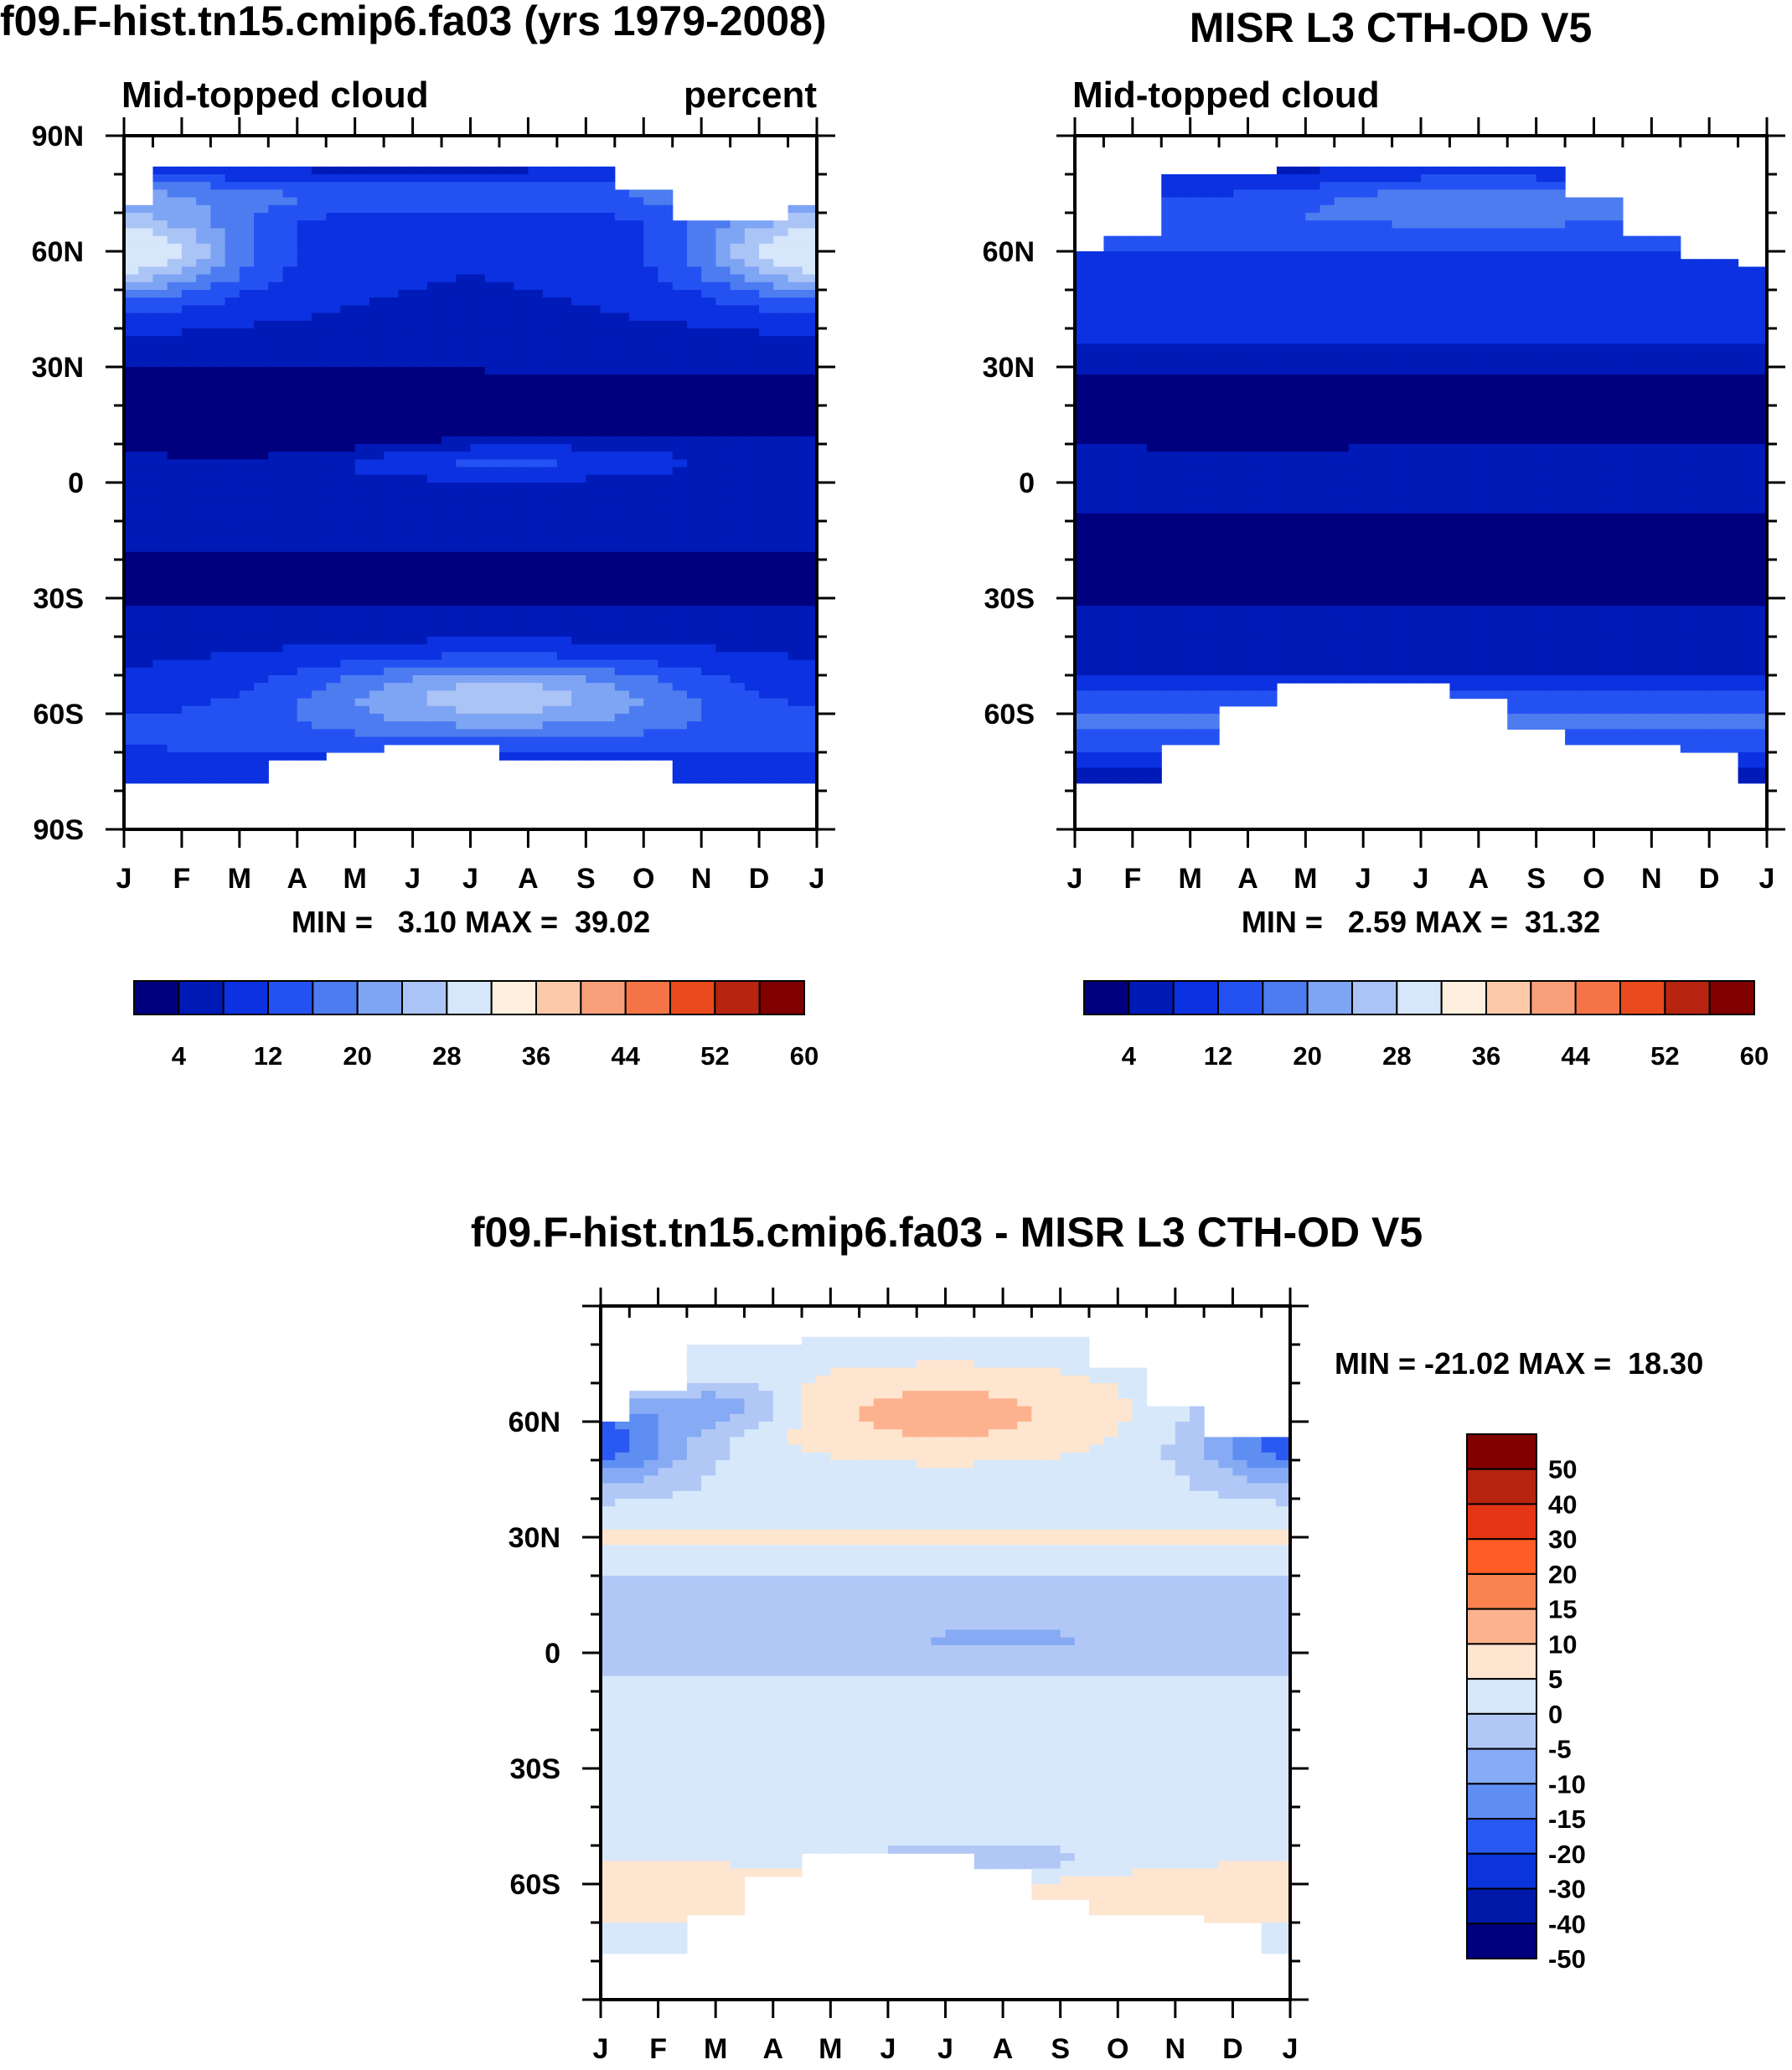  What do you see at coordinates (536, 1056) in the screenshot?
I see `colorbar-label: 36` at bounding box center [536, 1056].